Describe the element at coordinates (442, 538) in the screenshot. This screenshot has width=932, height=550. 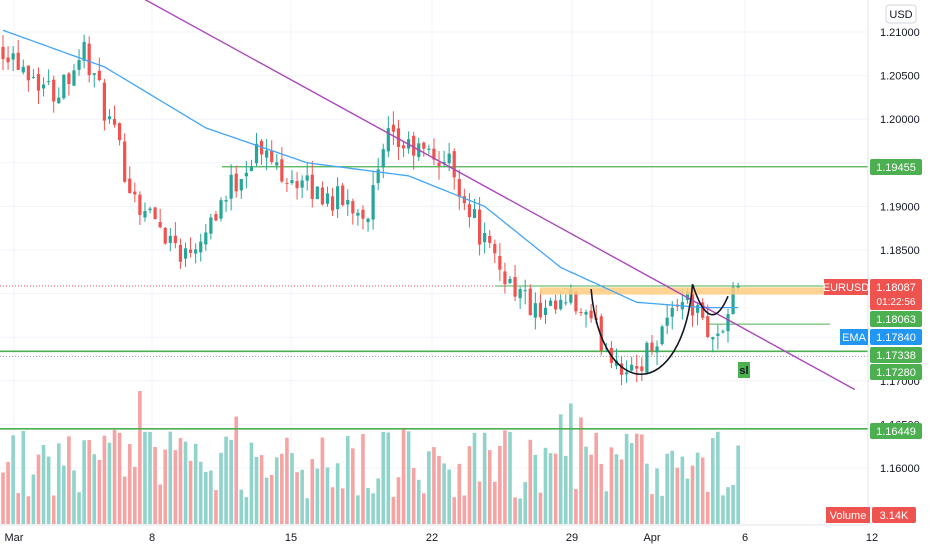
I see `x-tick-labels: Mar 8 15 22 29 Apr 6 12` at that location.